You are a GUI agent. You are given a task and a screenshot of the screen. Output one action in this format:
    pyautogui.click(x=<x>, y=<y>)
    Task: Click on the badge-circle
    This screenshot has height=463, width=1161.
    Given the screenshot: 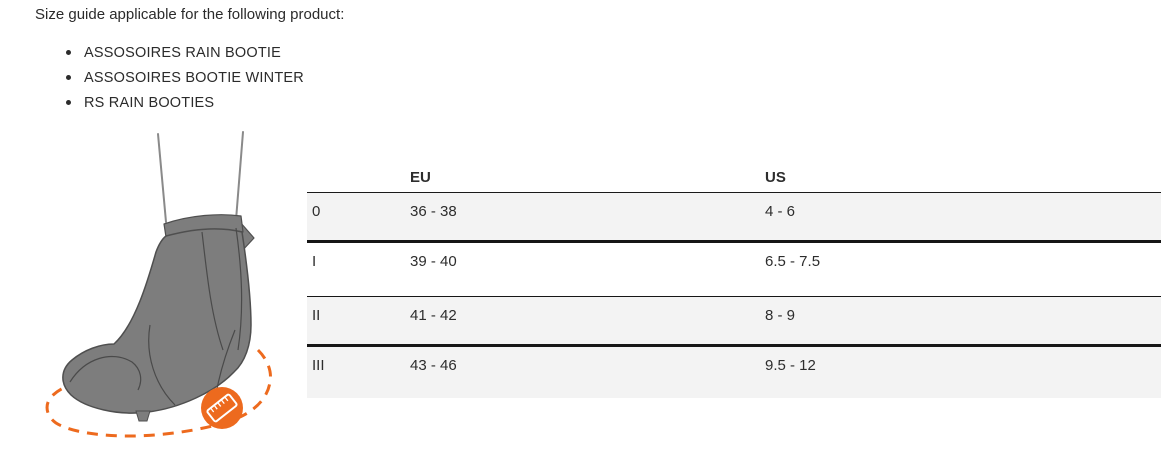 What is the action you would take?
    pyautogui.click(x=222, y=408)
    